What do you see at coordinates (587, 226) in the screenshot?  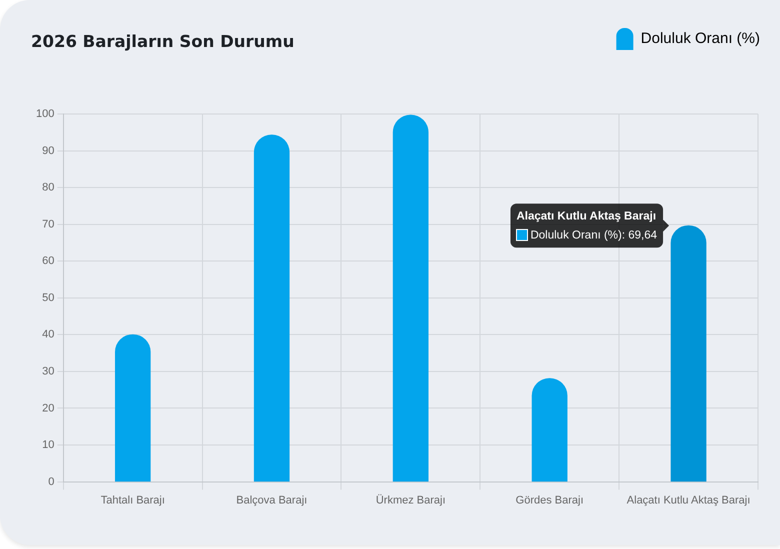 I see `annotation: Alaçatı Kutlu Aktaş Barajı Doluluk Oranı (%): 69,64` at bounding box center [587, 226].